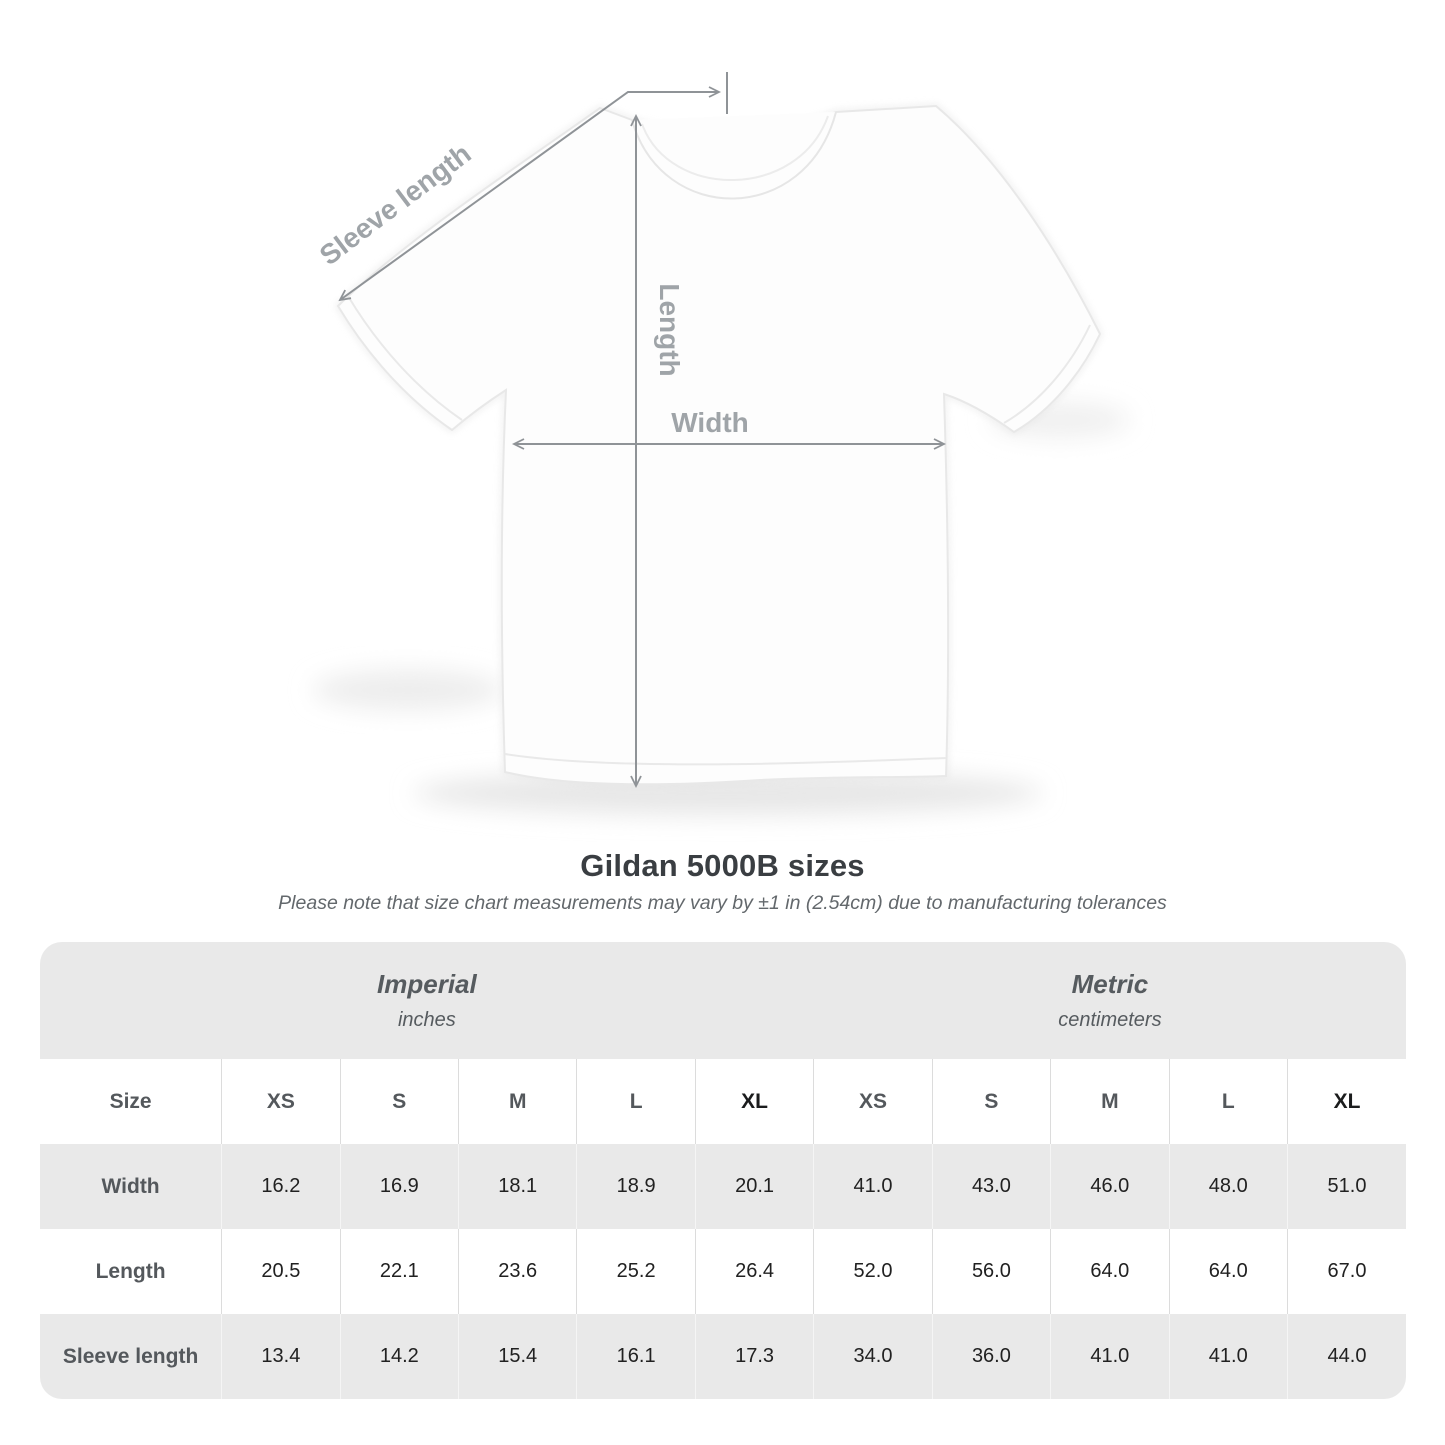  I want to click on metric-unit-label: centimeters, so click(1110, 1020).